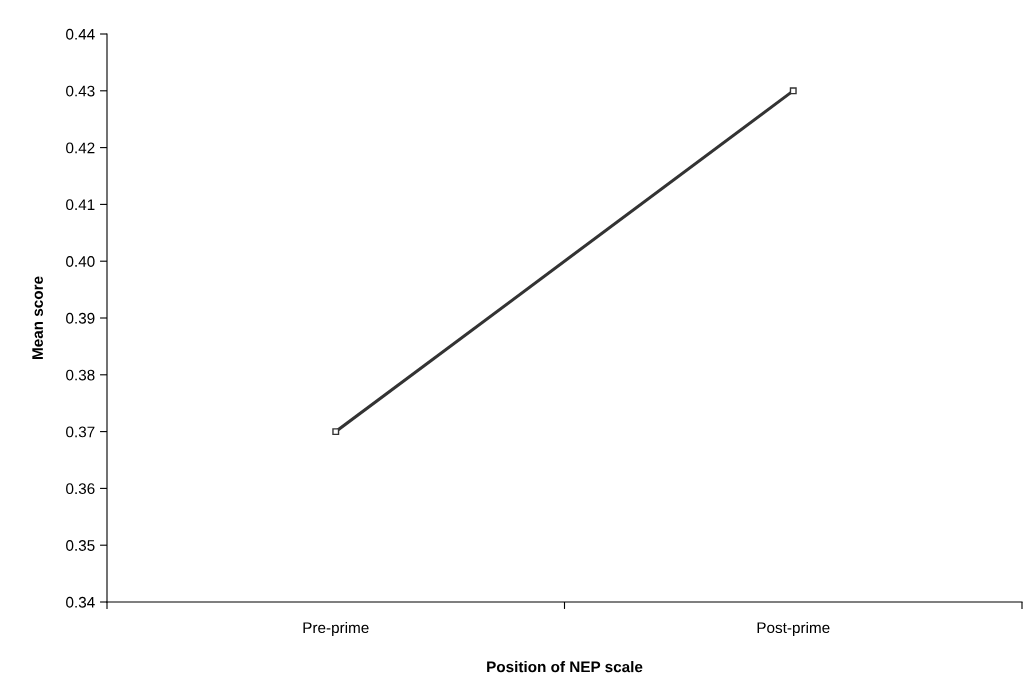 This screenshot has height=686, width=1026. What do you see at coordinates (793, 629) in the screenshot?
I see `x-tick-label: Post-prime` at bounding box center [793, 629].